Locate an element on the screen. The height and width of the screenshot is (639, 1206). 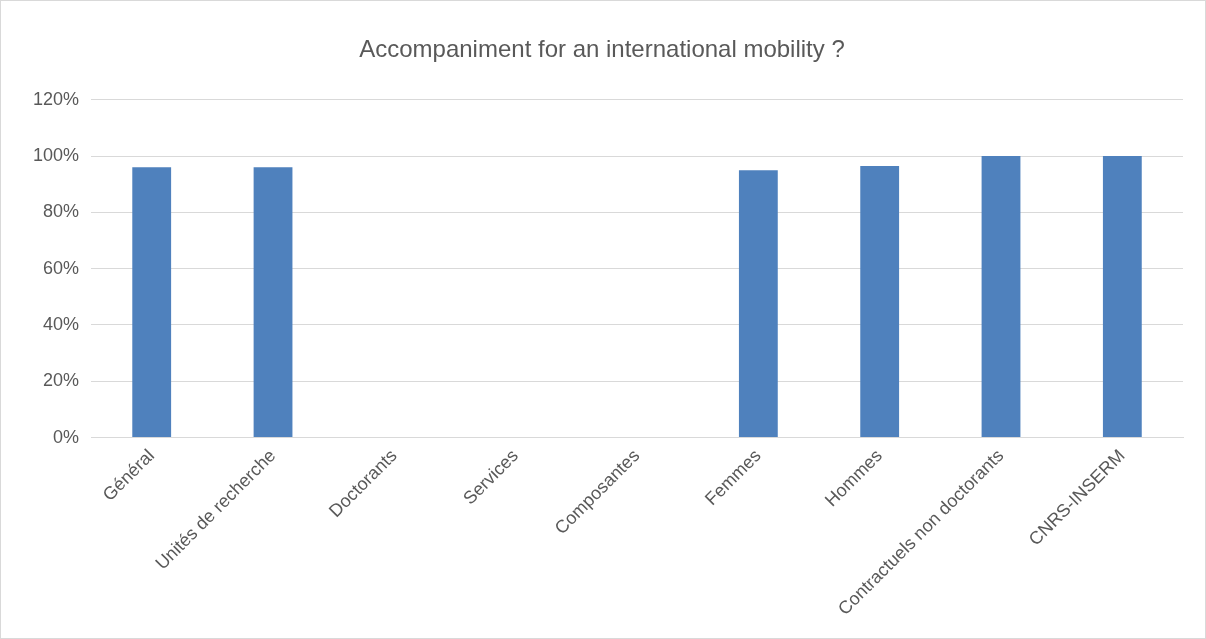
y-tick-label: 60% is located at coordinates (61, 267).